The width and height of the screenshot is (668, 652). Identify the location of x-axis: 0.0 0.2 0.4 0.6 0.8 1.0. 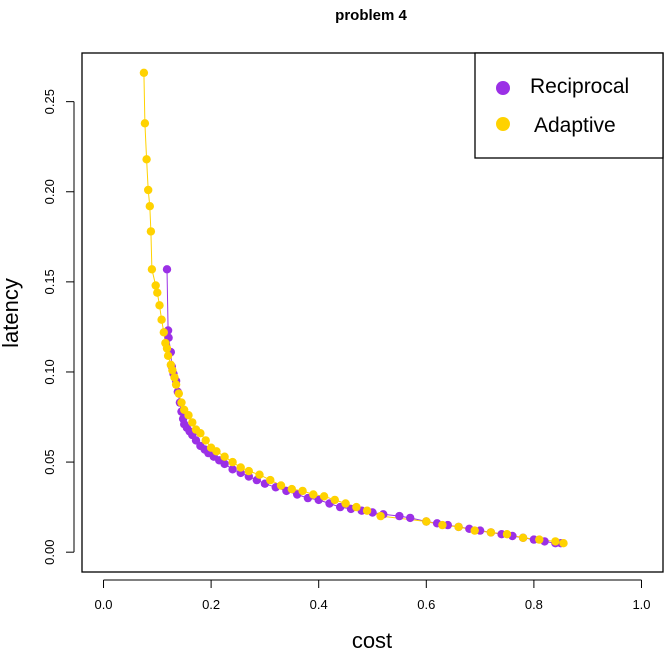
(372, 595).